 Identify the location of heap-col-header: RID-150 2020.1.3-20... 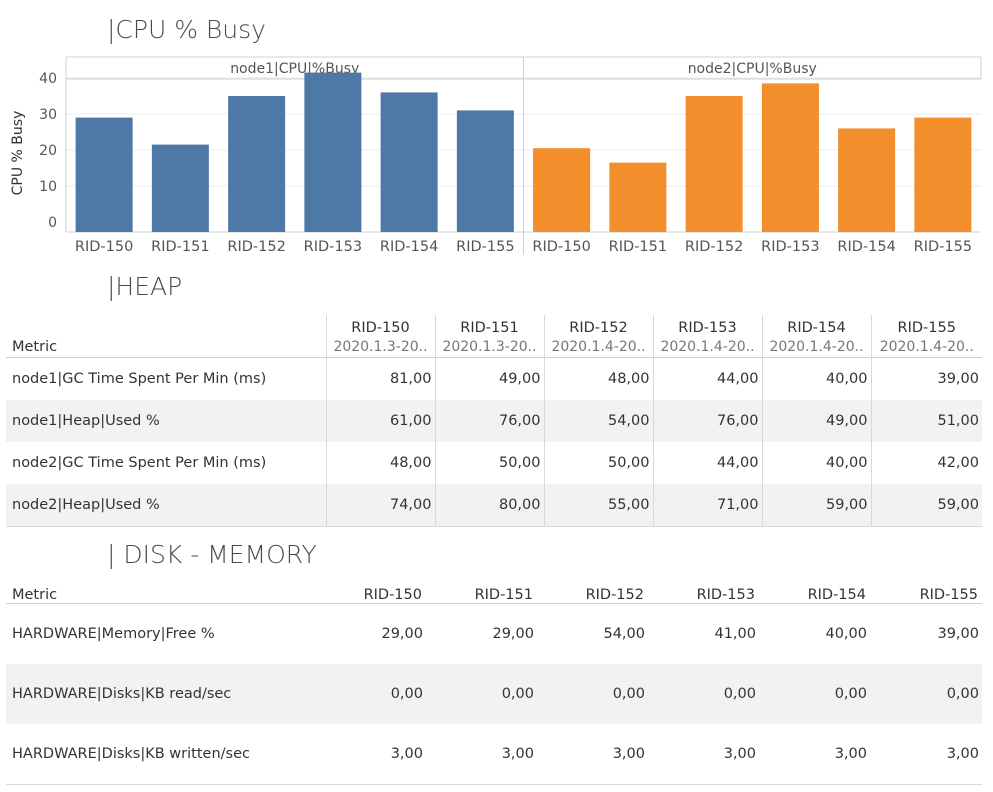
(380, 336).